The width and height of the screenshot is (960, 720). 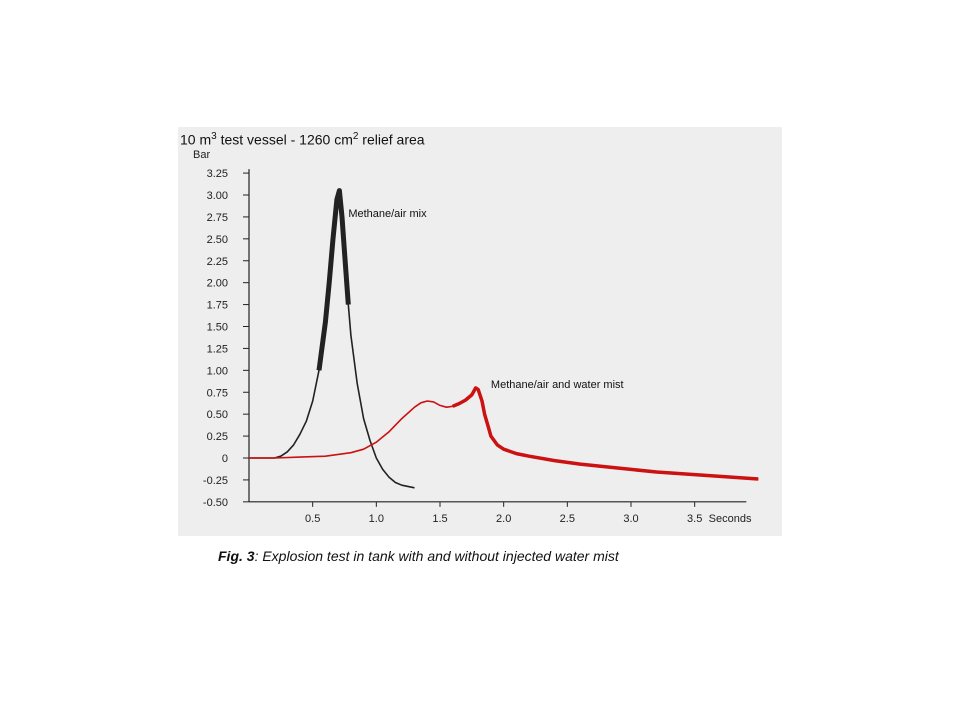 I want to click on y-tick-label: 0.25, so click(x=217, y=437).